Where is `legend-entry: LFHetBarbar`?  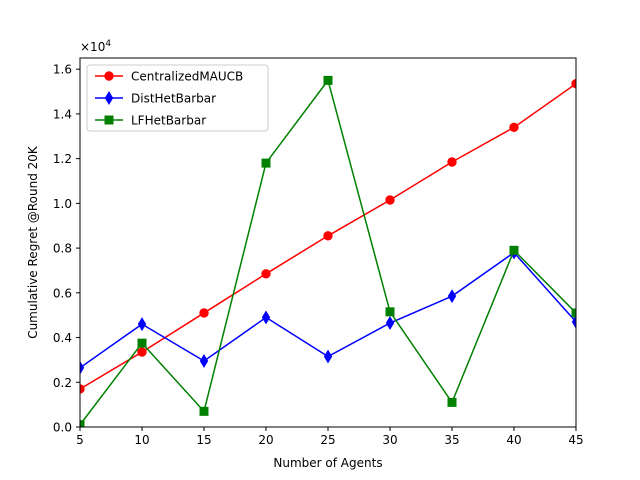
legend-entry: LFHetBarbar is located at coordinates (150, 121).